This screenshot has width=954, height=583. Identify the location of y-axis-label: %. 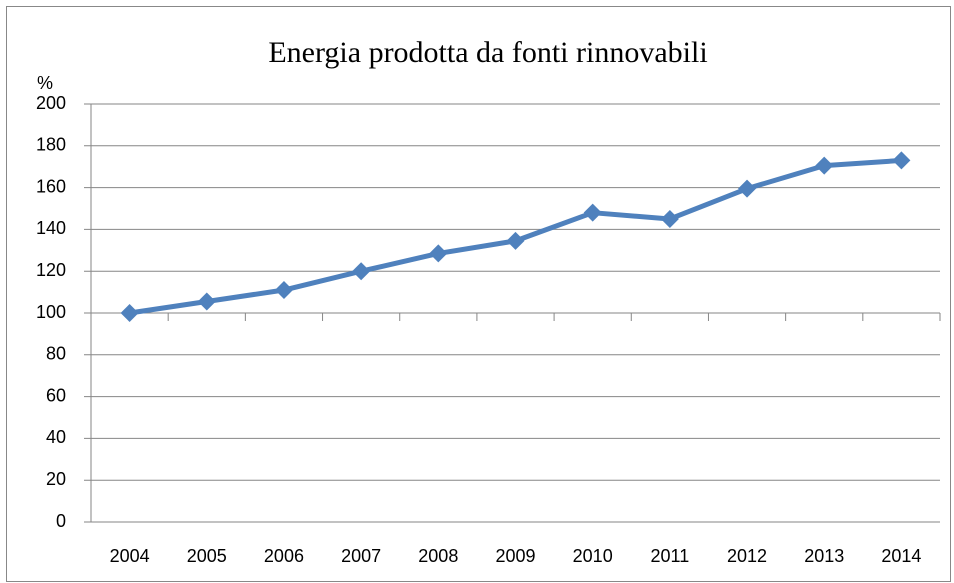
(45, 83).